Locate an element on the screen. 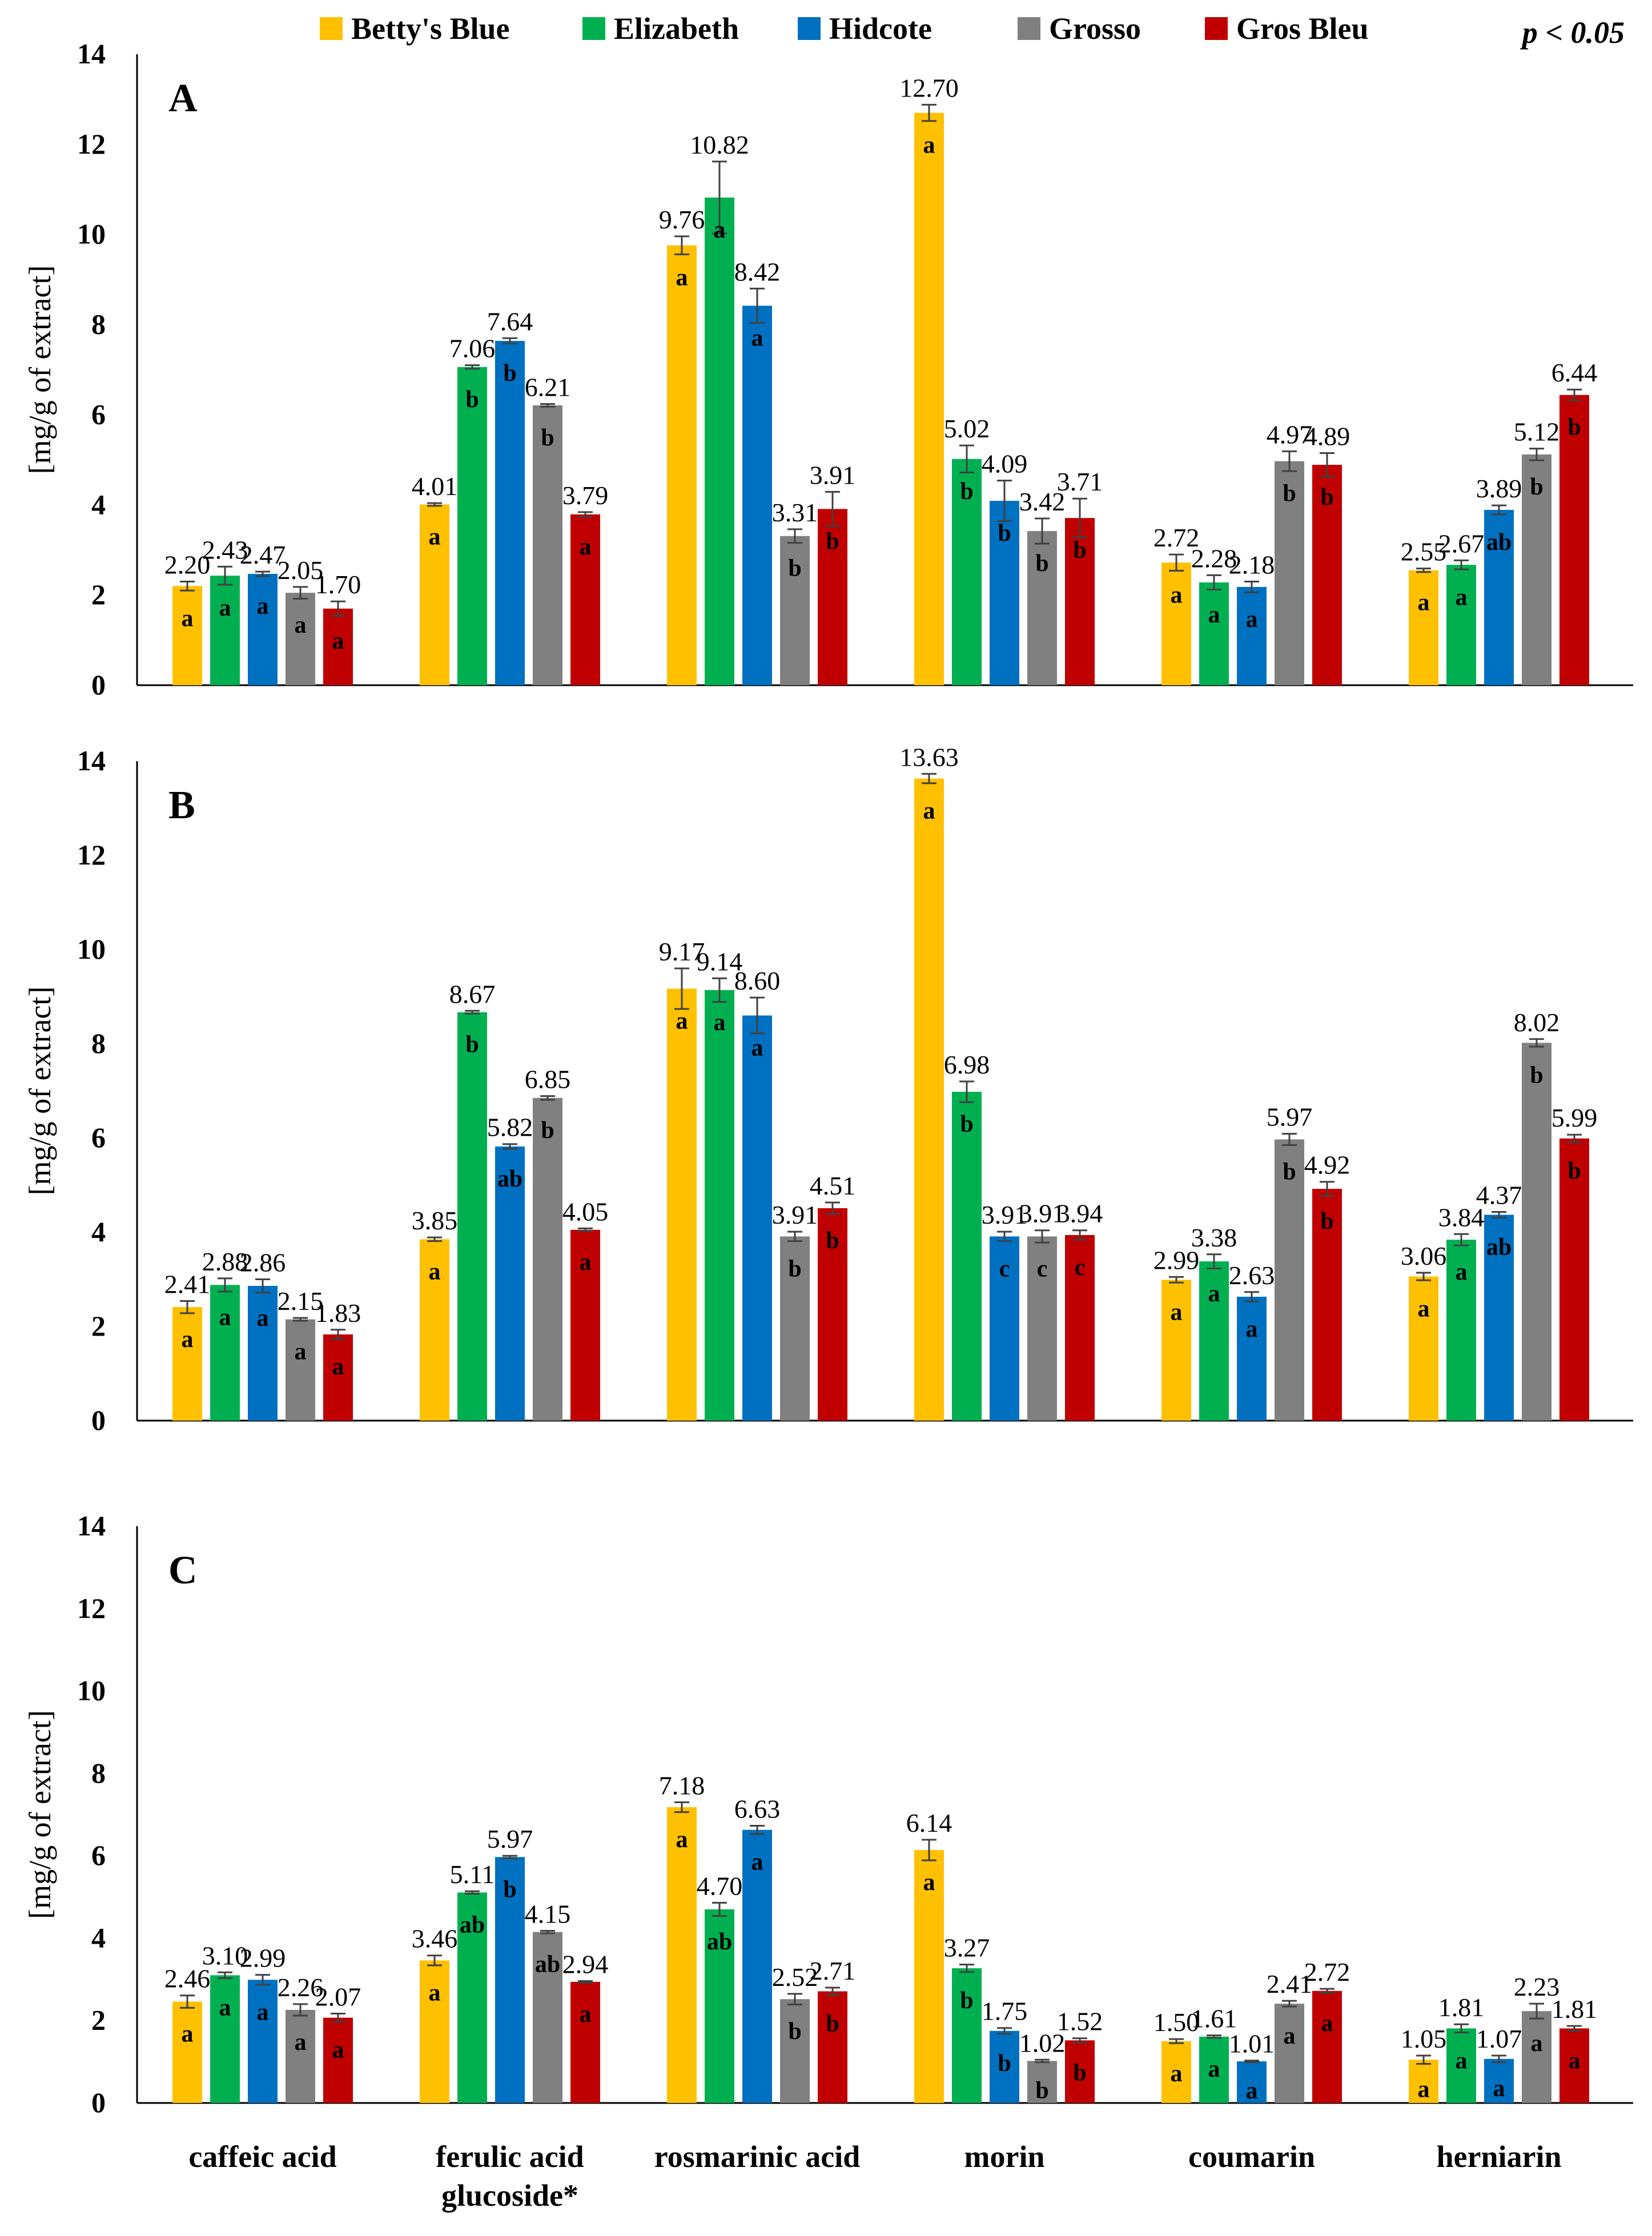  data-label: 3.79 is located at coordinates (586, 495).